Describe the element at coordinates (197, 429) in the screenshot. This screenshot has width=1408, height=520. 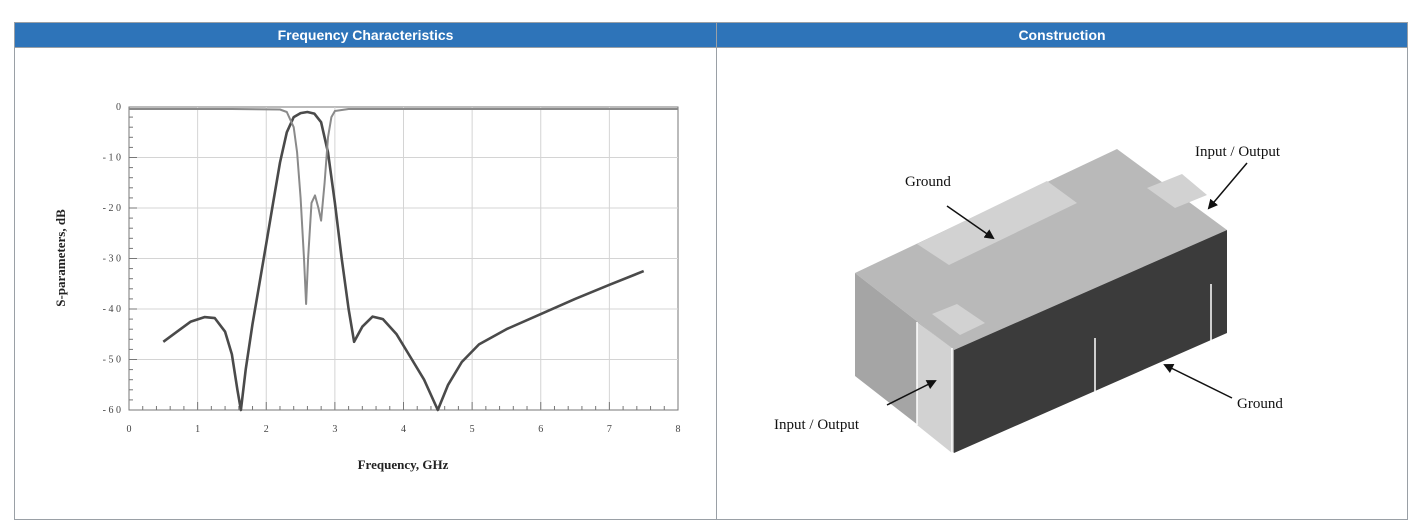
I see `x-tick-label: 1` at that location.